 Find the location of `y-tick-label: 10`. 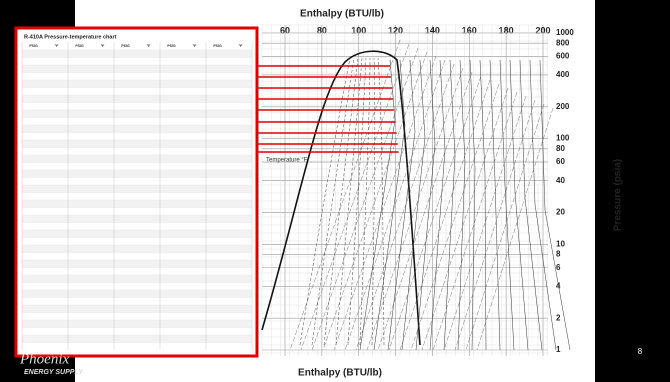

y-tick-label: 10 is located at coordinates (560, 243).